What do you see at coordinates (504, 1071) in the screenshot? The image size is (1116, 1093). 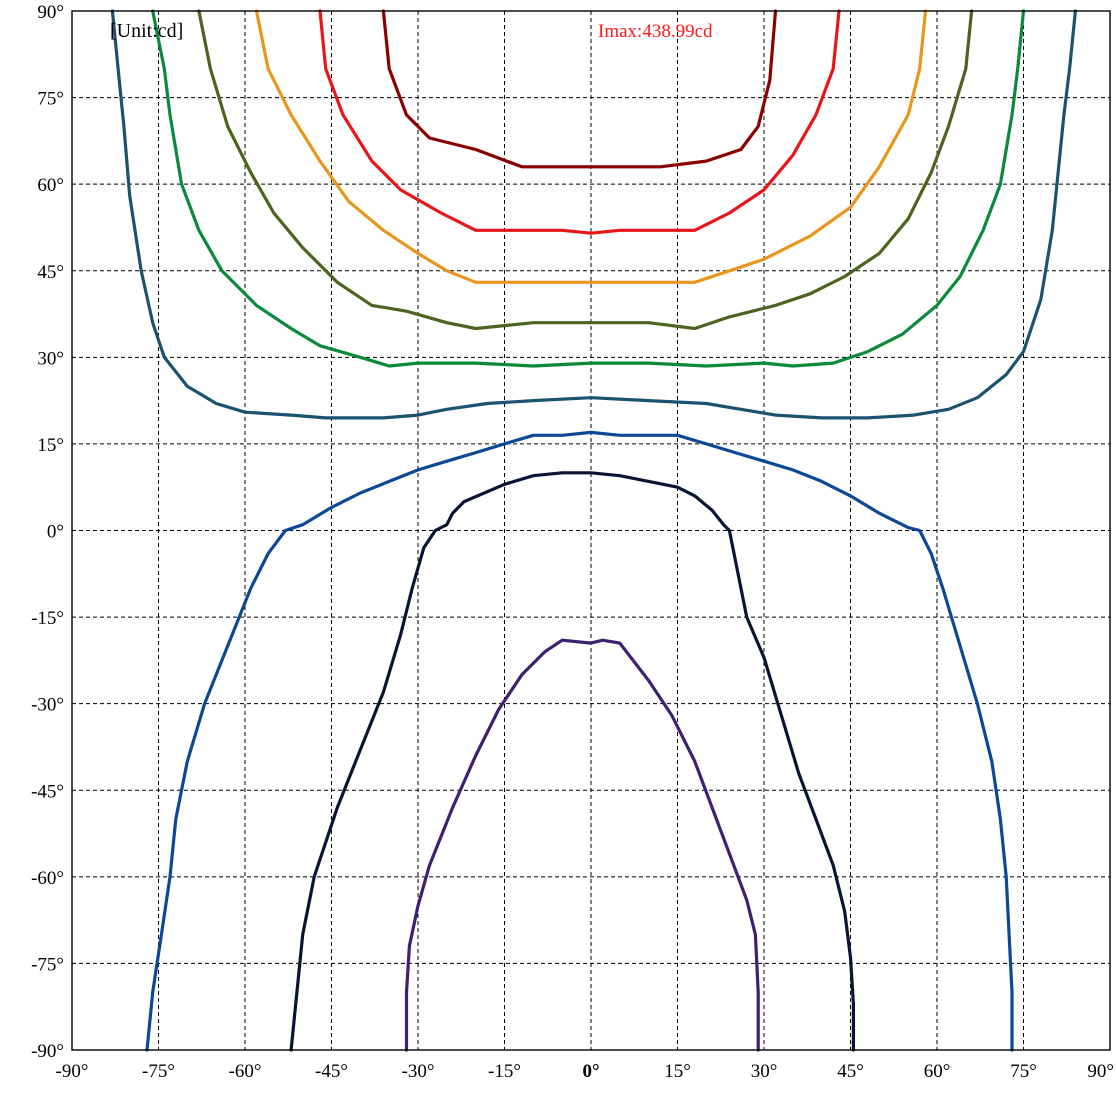 I see `x-tick-label: -15°` at bounding box center [504, 1071].